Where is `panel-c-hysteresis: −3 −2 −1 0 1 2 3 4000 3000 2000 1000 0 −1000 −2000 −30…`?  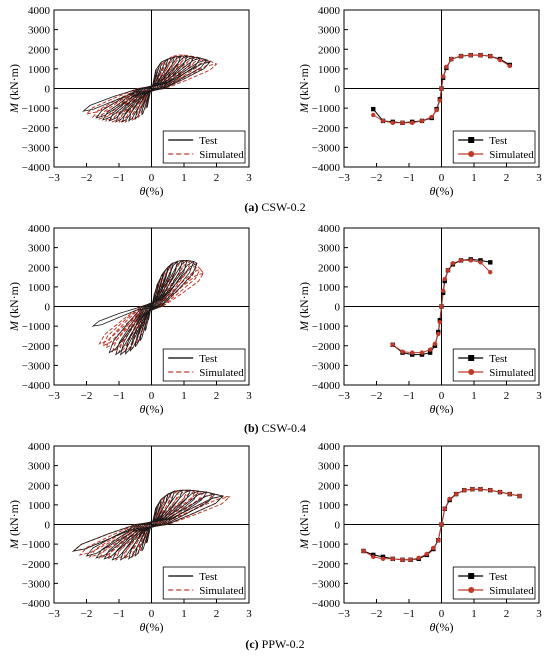 panel-c-hysteresis: −3 −2 −1 0 1 2 3 4000 3000 2000 1000 0 −1000 −2000 −30… is located at coordinates (129, 537).